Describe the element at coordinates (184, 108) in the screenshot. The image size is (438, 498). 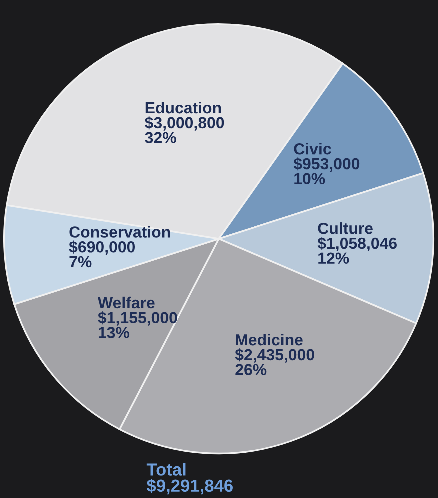
I see `slice-label: Education` at that location.